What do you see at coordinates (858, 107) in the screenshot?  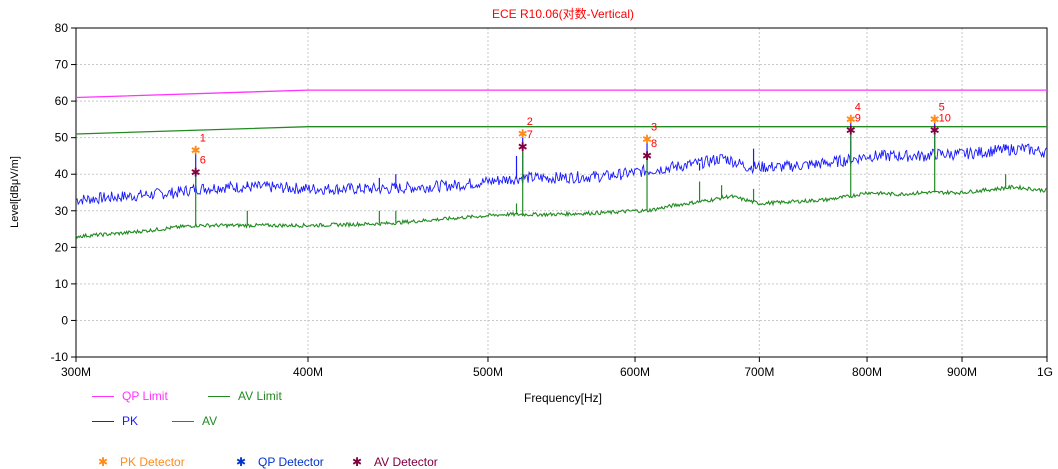 I see `marker-4-label: 4` at bounding box center [858, 107].